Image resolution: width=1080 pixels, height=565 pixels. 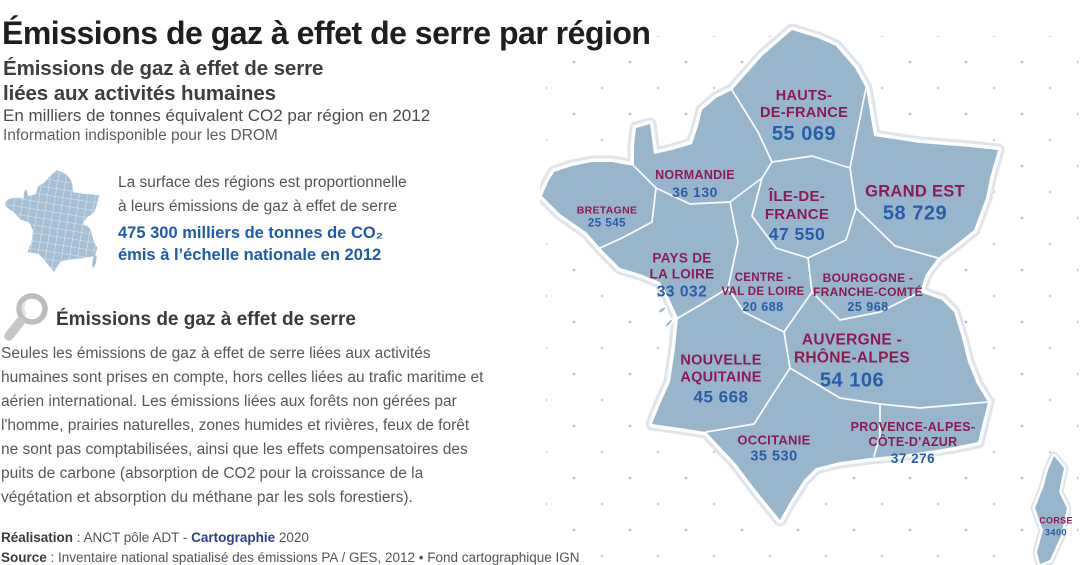 I want to click on region-label-bretagne: BRETAGNE 25 545, so click(x=607, y=218).